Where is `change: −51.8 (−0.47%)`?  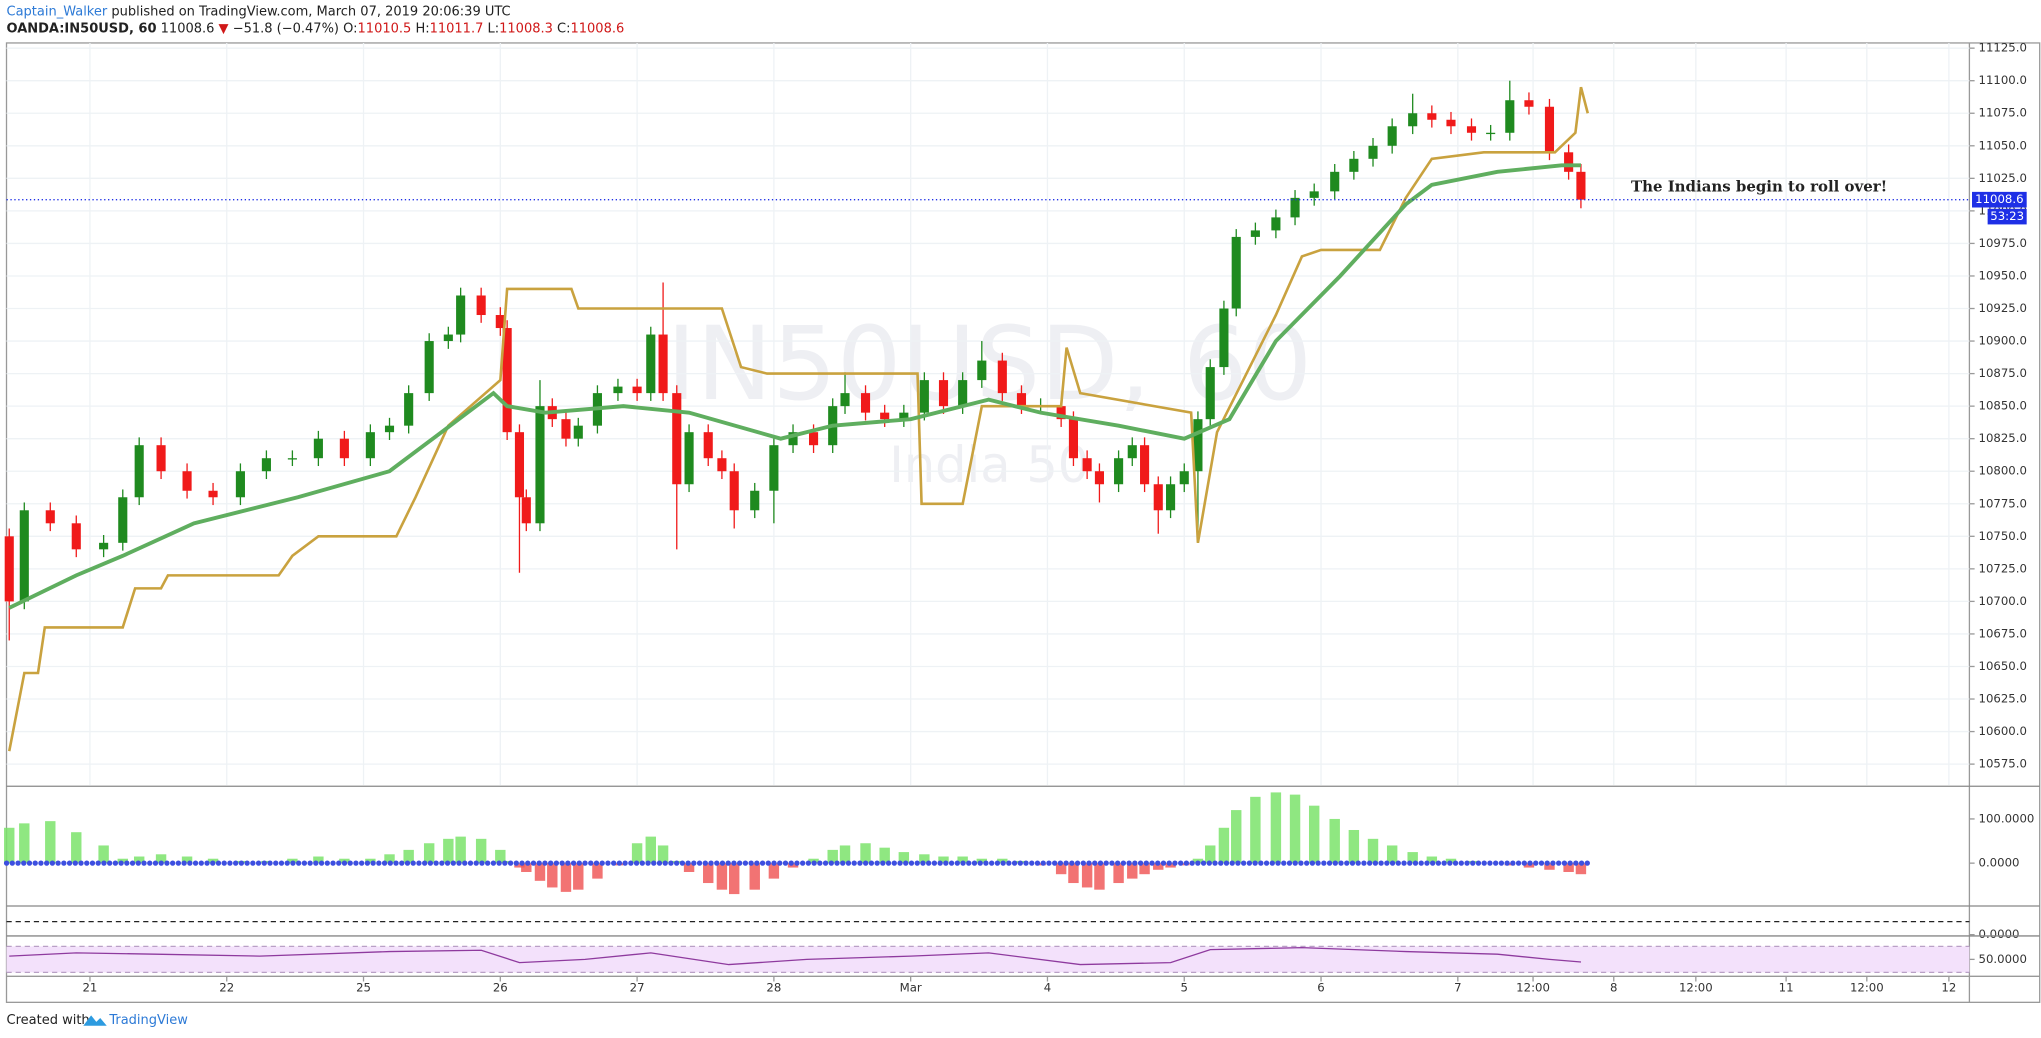 change: −51.8 (−0.47%) is located at coordinates (286, 28).